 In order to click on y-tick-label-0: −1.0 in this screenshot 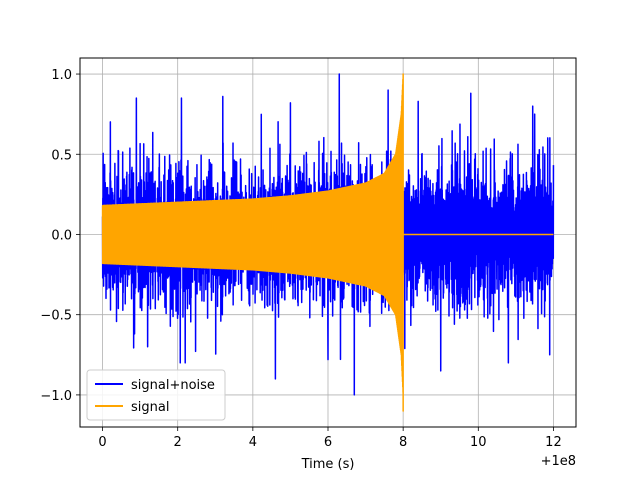, I will do `click(56, 396)`.